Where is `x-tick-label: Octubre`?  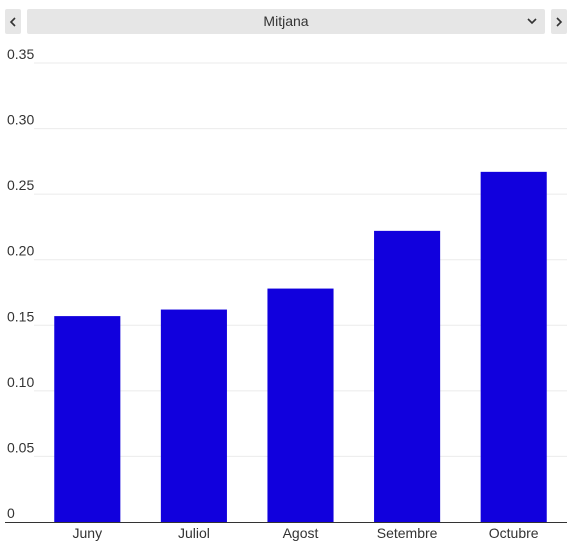 x-tick-label: Octubre is located at coordinates (514, 533).